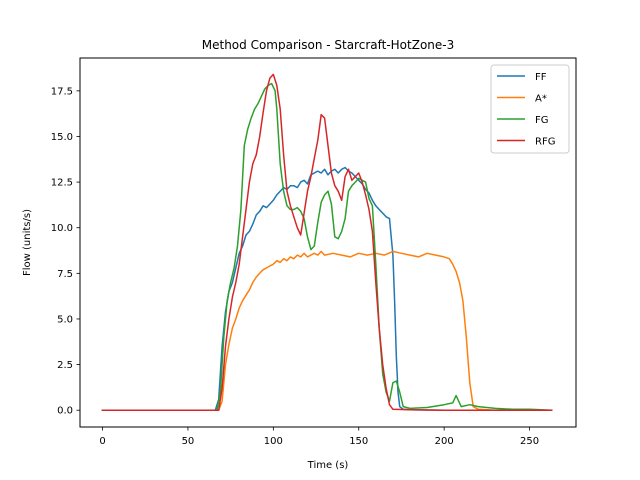 The height and width of the screenshot is (480, 640). What do you see at coordinates (319, 437) in the screenshot?
I see `x-axis: 0 50 100 150 200 250` at bounding box center [319, 437].